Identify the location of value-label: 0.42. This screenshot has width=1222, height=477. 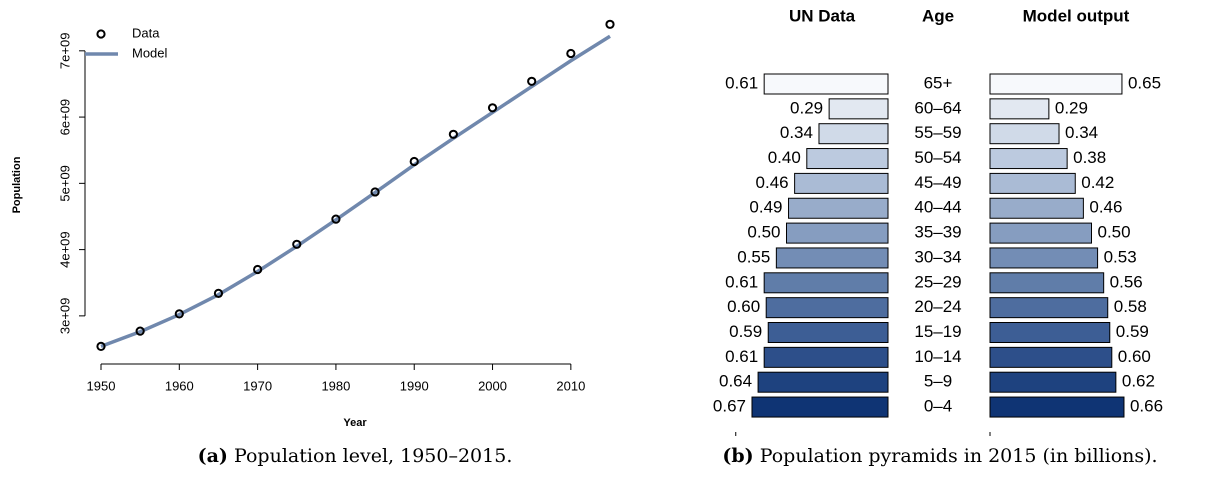
(1097, 182).